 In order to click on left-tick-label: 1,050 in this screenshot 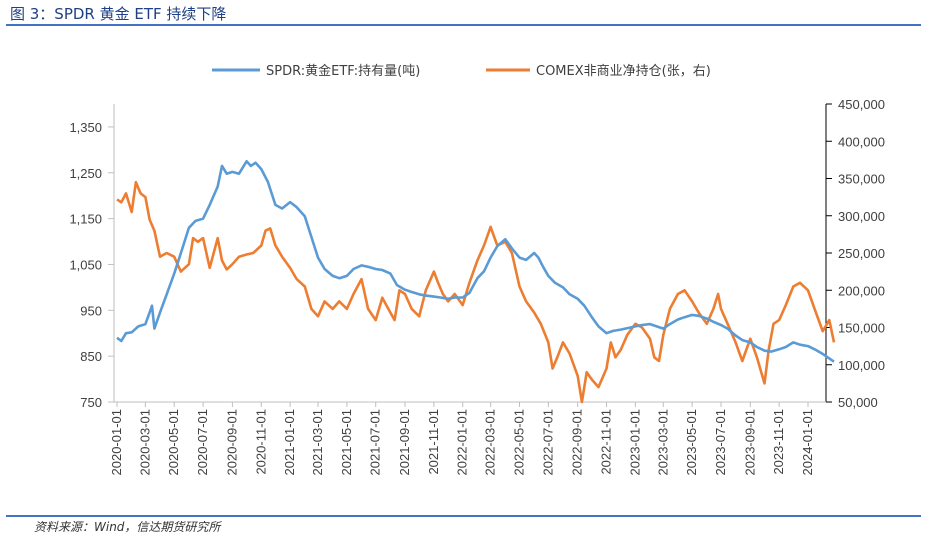, I will do `click(85, 264)`.